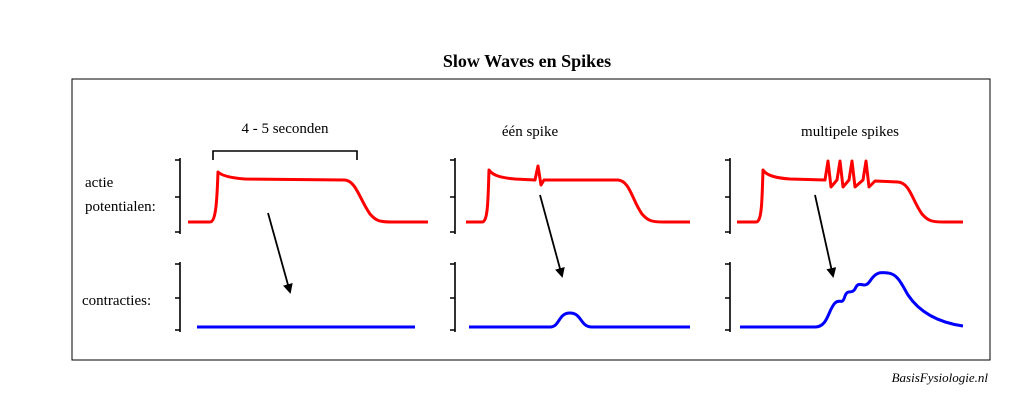 The image size is (1024, 419). I want to click on row-label: potentialen:, so click(120, 207).